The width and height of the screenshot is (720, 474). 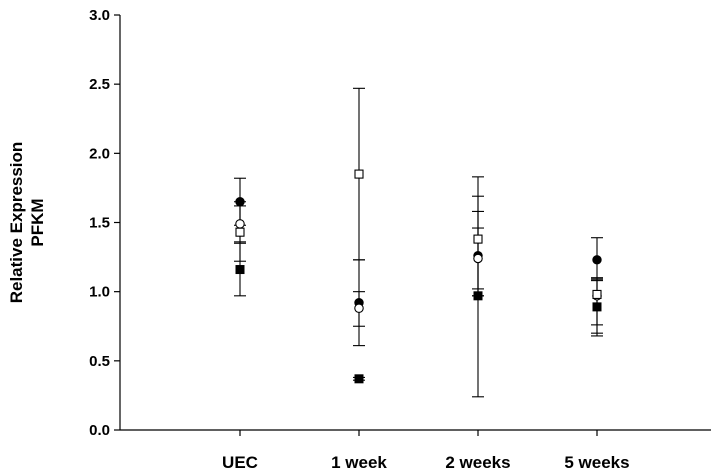 What do you see at coordinates (37, 222) in the screenshot?
I see `y-axis-title-line: PFKM` at bounding box center [37, 222].